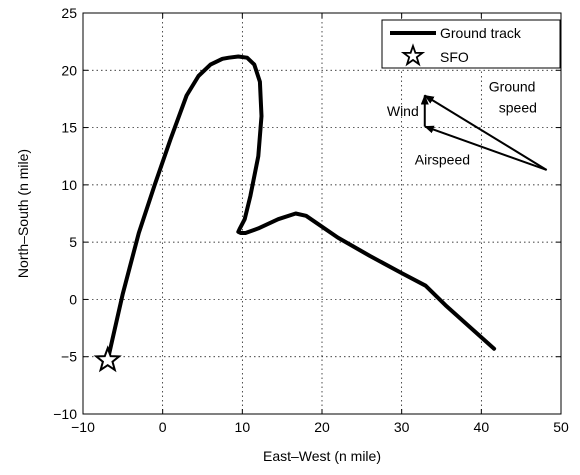 This screenshot has width=580, height=475. I want to click on y-tick-label: −5, so click(69, 357).